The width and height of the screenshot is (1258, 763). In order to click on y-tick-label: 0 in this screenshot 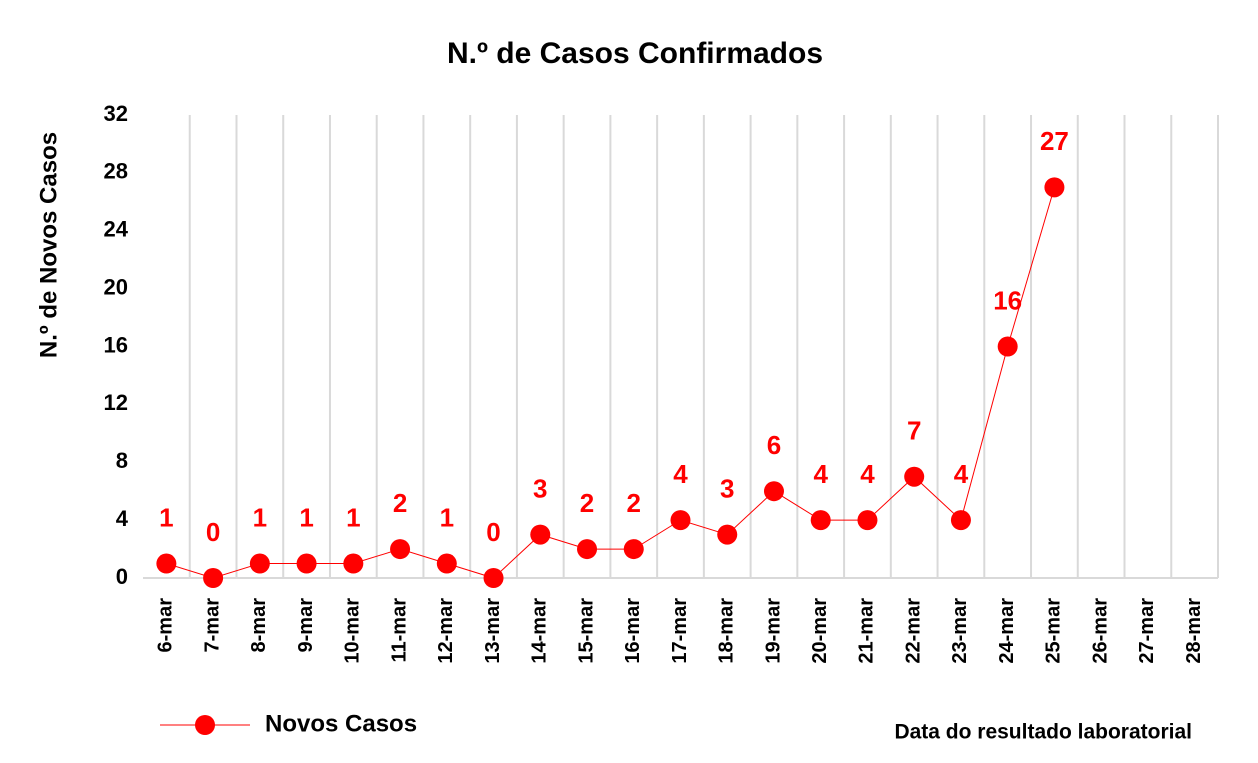, I will do `click(122, 576)`.